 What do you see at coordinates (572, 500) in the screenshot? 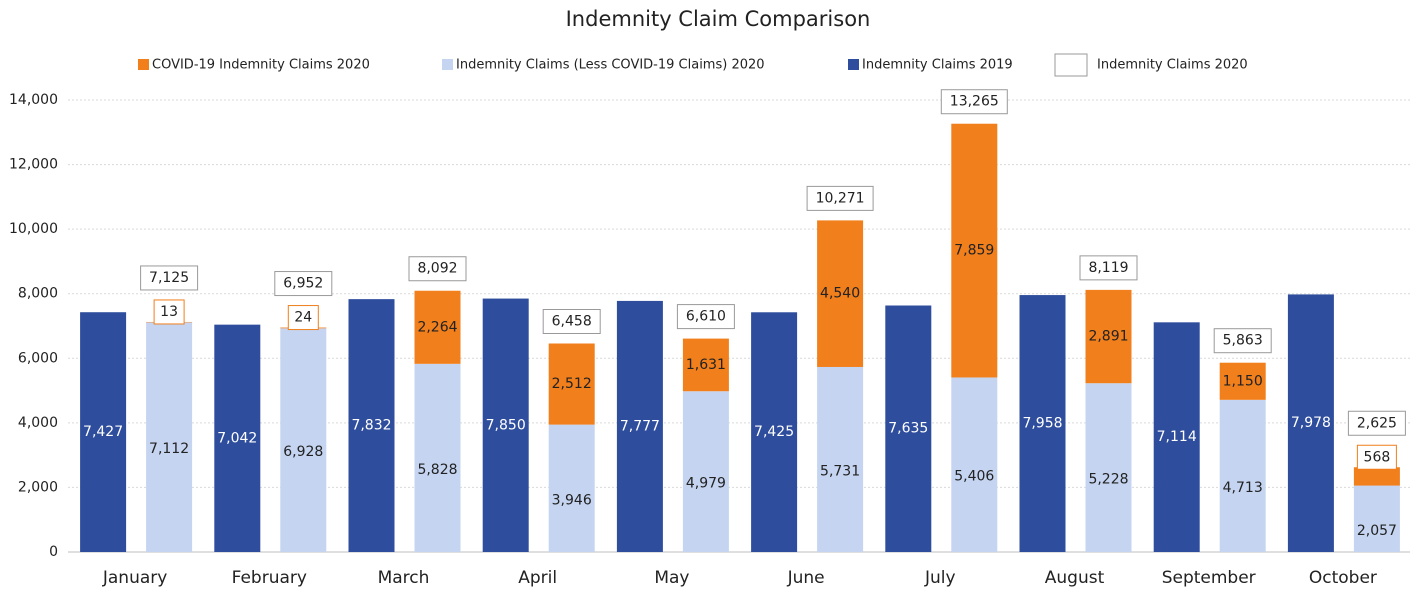
I see `data-label: 3,946` at bounding box center [572, 500].